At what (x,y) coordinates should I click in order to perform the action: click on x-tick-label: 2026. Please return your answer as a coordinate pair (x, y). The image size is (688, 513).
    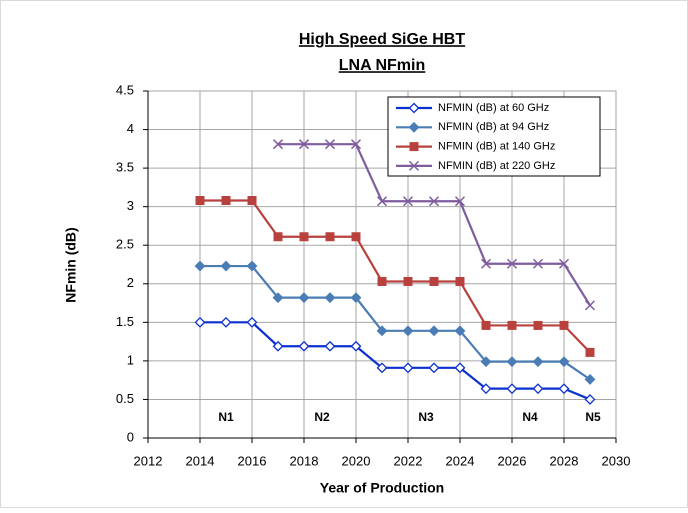
    Looking at the image, I should click on (512, 460).